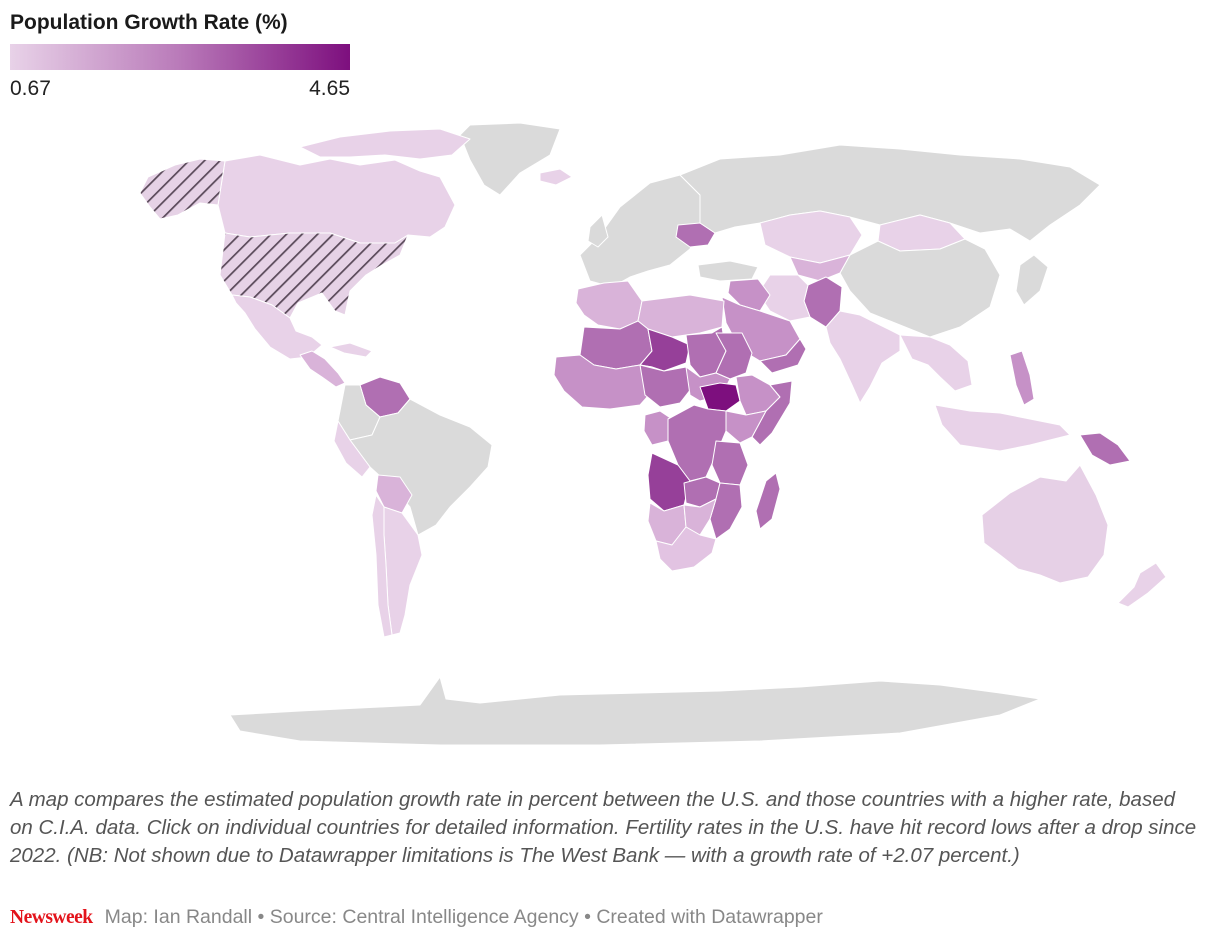  I want to click on country-greenland, so click(510, 159).